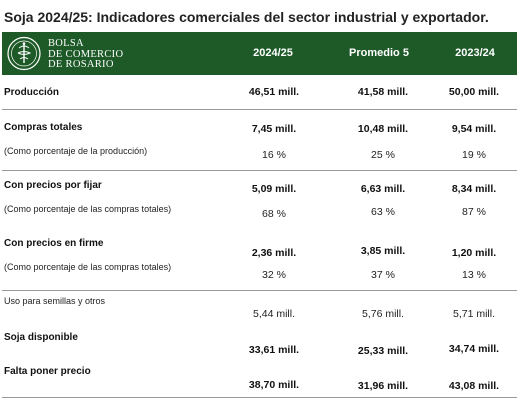 The height and width of the screenshot is (400, 519). What do you see at coordinates (475, 53) in the screenshot?
I see `column-header-2023-24: 2023/24` at bounding box center [475, 53].